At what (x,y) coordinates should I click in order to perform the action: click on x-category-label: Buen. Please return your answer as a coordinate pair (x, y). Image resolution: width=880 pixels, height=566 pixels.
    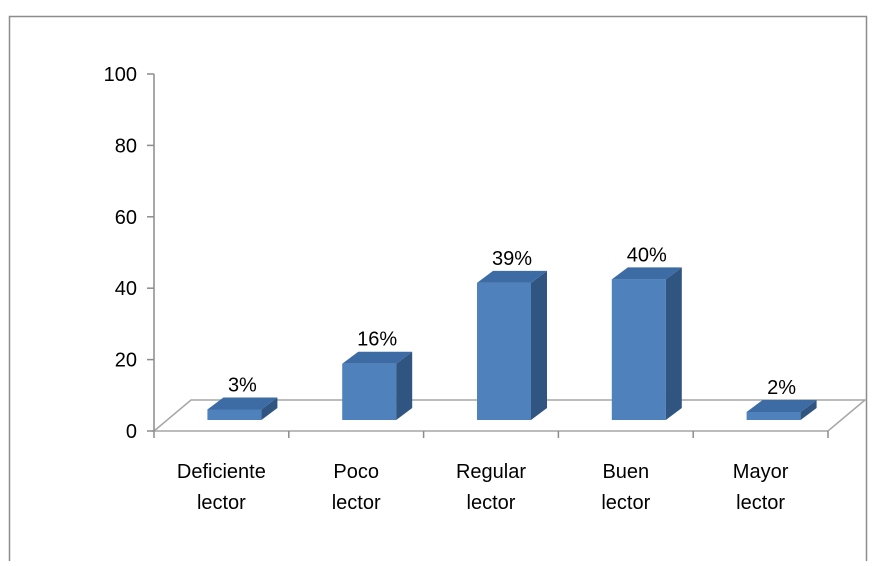
    Looking at the image, I should click on (625, 472).